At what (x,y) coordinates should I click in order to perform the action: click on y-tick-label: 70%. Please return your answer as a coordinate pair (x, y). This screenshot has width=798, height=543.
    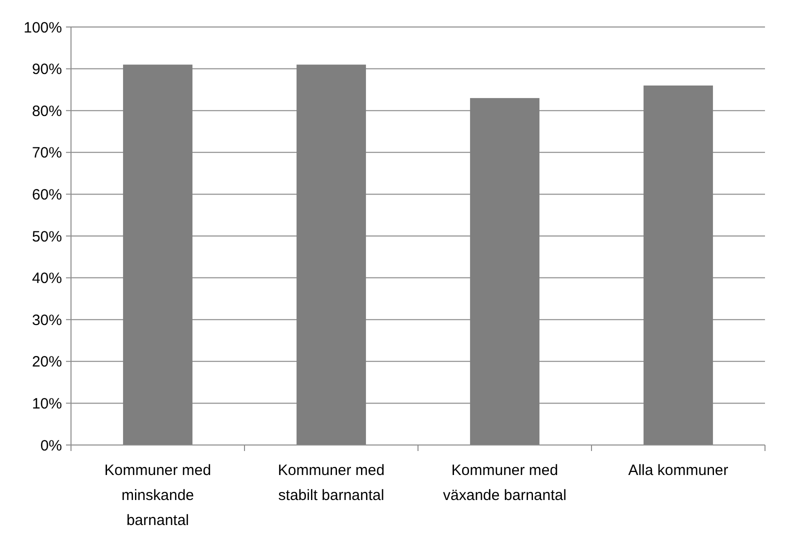
    Looking at the image, I should click on (47, 153).